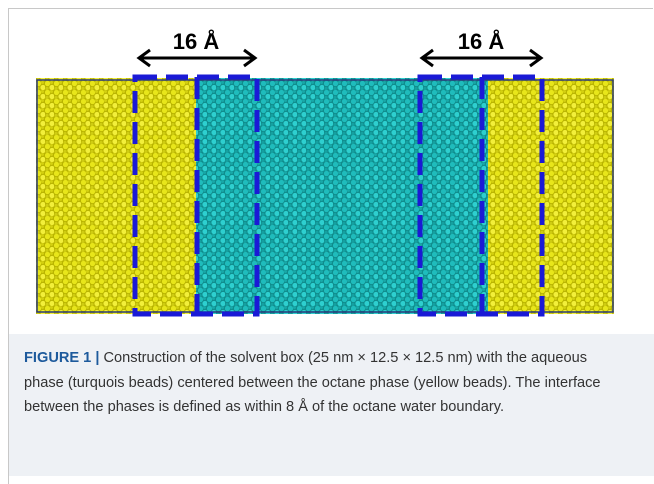 This screenshot has height=484, width=654. I want to click on caption-label: FIGURE 1 |, so click(62, 358).